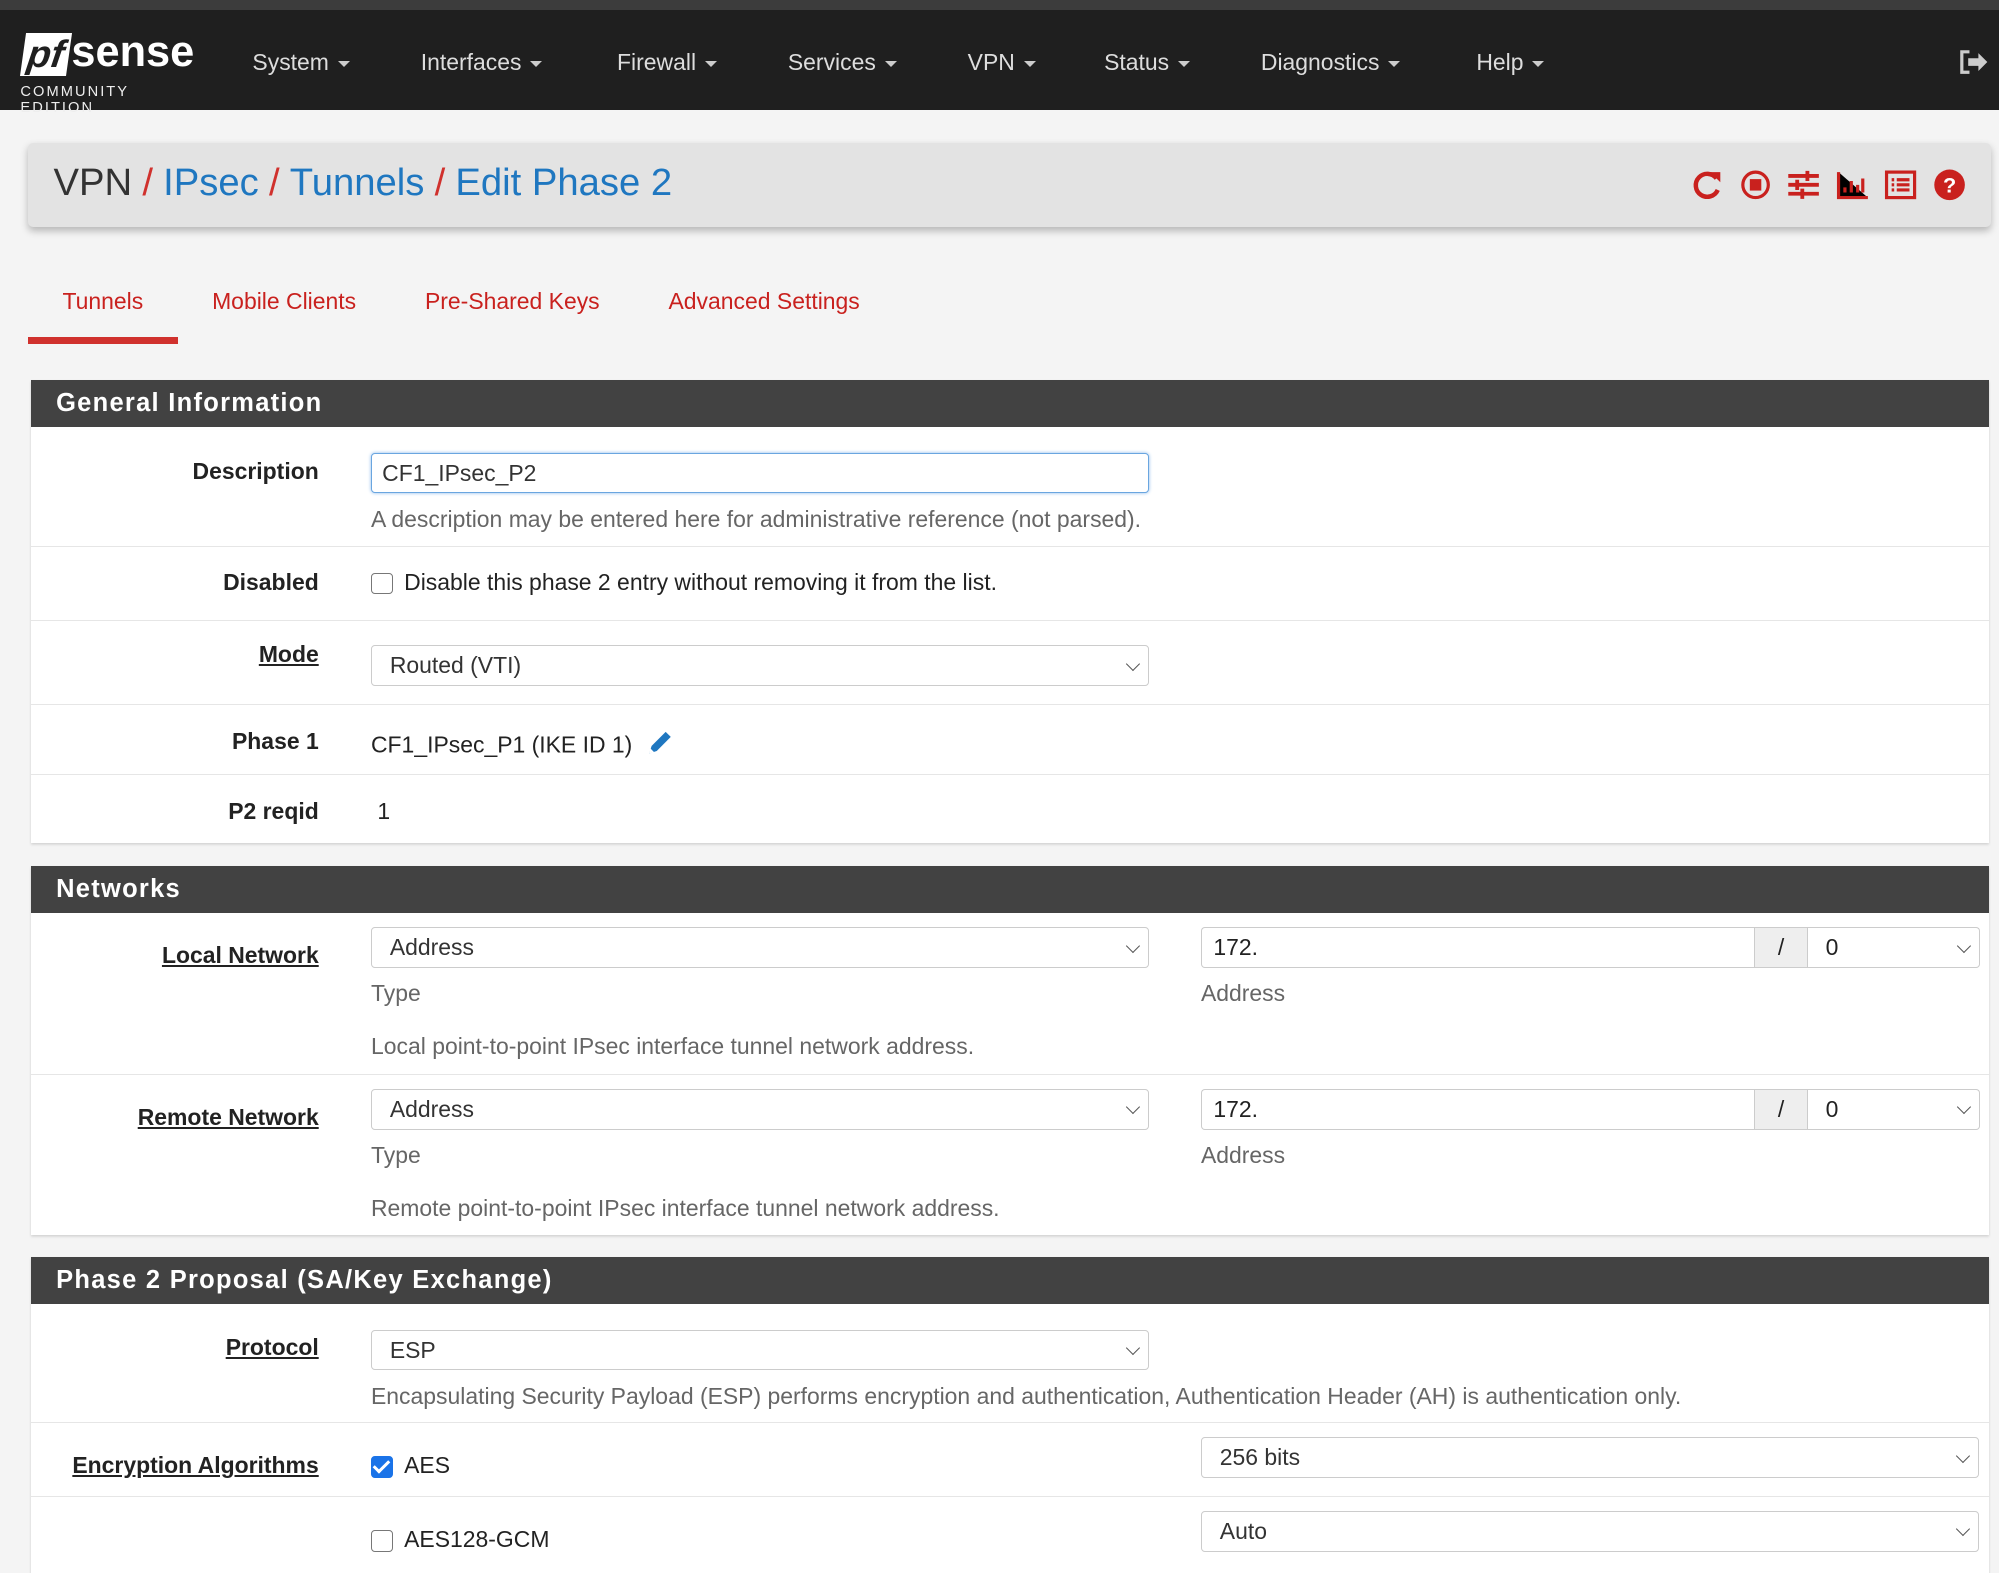 Image resolution: width=1999 pixels, height=1573 pixels. Describe the element at coordinates (284, 301) in the screenshot. I see `tab-mobile-clients: Mobile Clients` at that location.